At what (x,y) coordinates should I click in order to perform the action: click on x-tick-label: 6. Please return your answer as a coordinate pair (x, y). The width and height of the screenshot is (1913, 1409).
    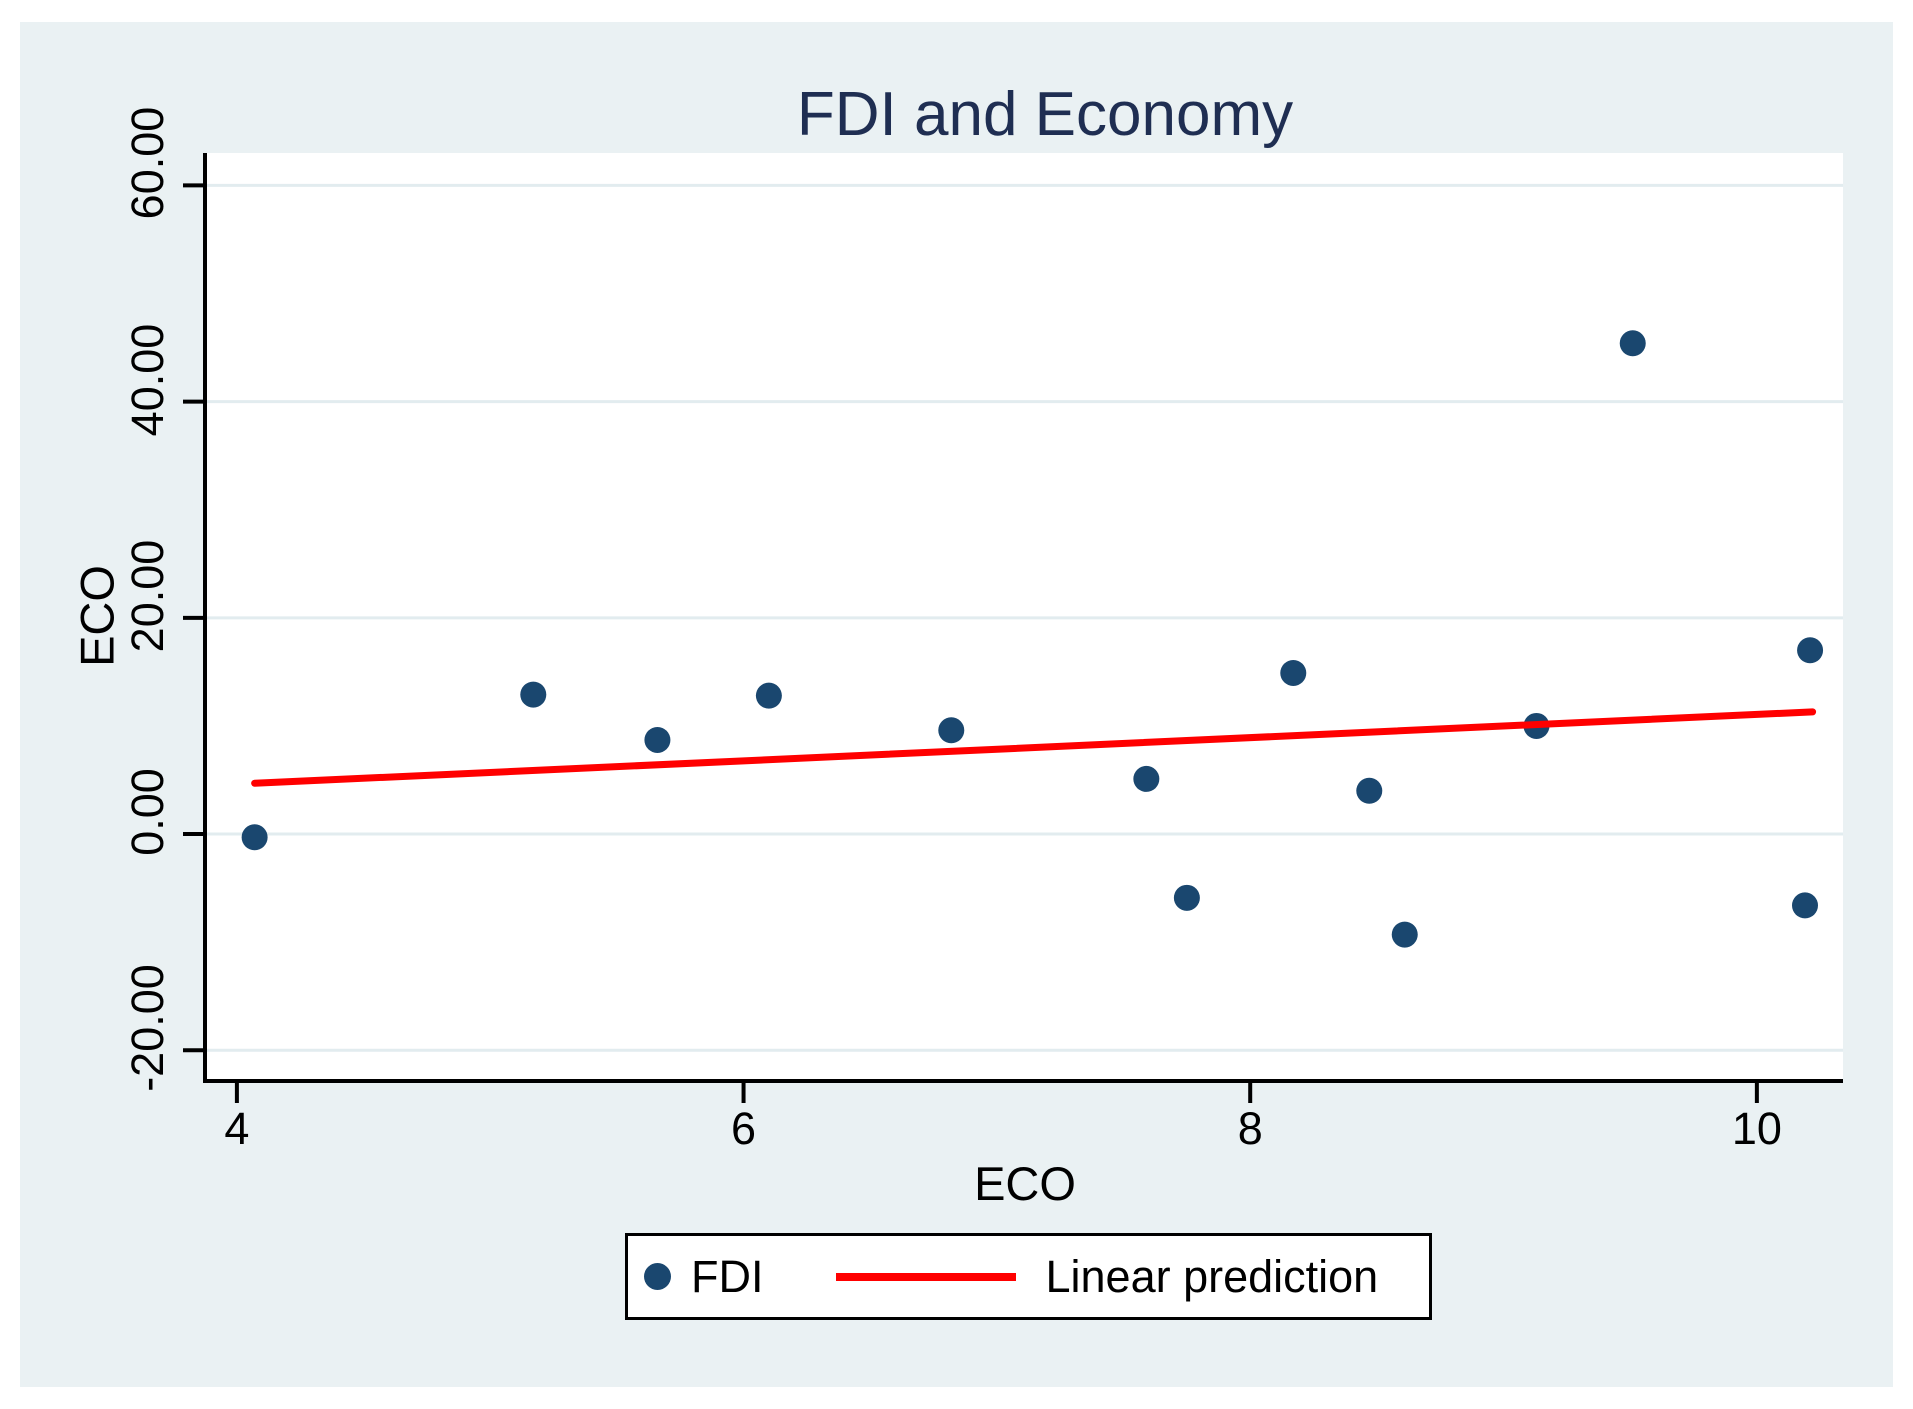
    Looking at the image, I should click on (744, 1128).